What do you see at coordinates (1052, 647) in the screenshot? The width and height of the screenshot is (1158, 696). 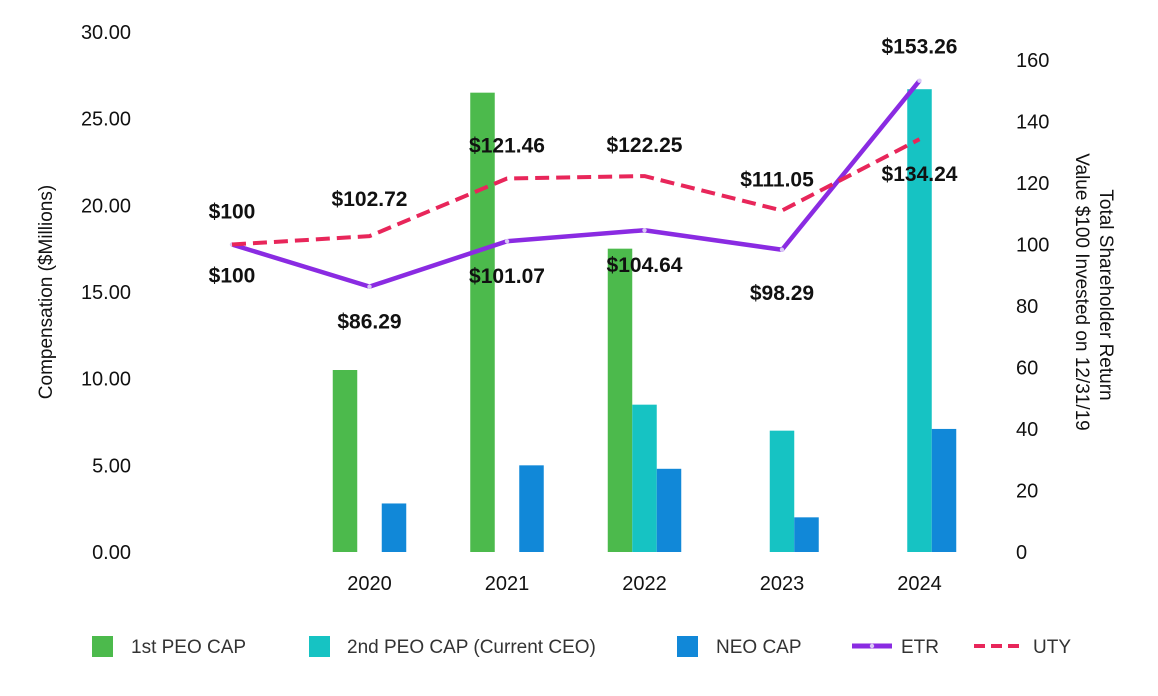 I see `legend-label-uty: UTY` at bounding box center [1052, 647].